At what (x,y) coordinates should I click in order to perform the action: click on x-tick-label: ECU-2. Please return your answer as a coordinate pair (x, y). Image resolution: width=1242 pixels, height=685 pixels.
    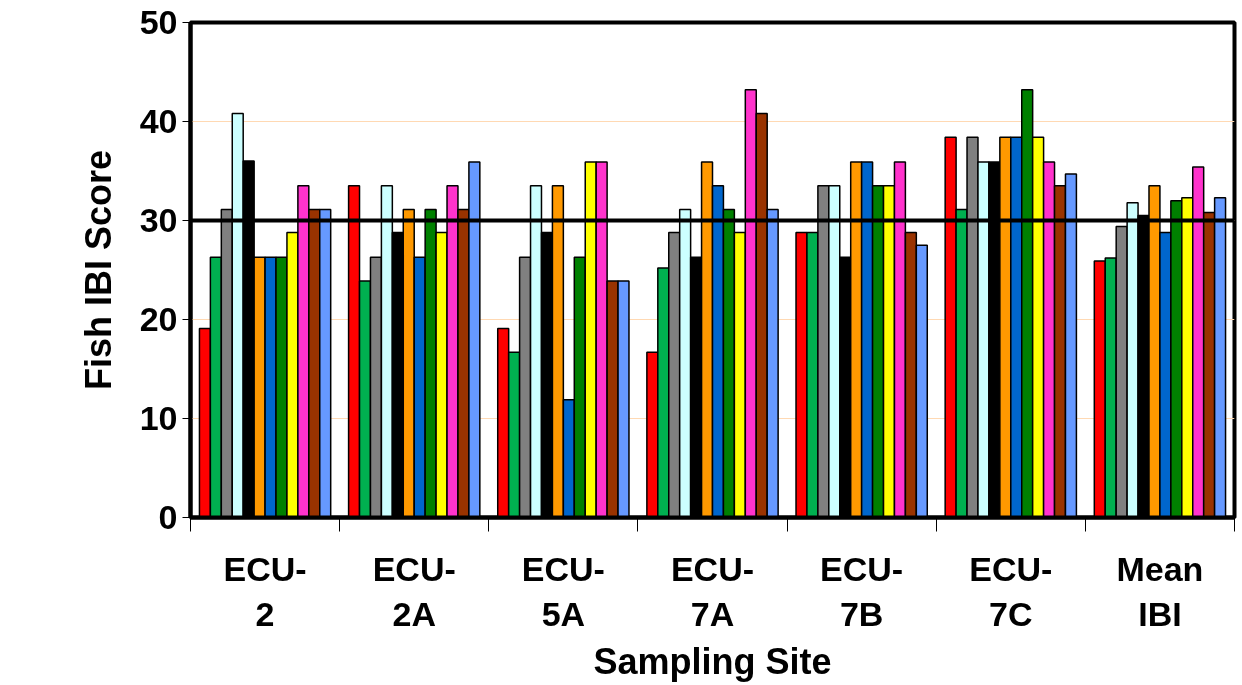
    Looking at the image, I should click on (265, 591).